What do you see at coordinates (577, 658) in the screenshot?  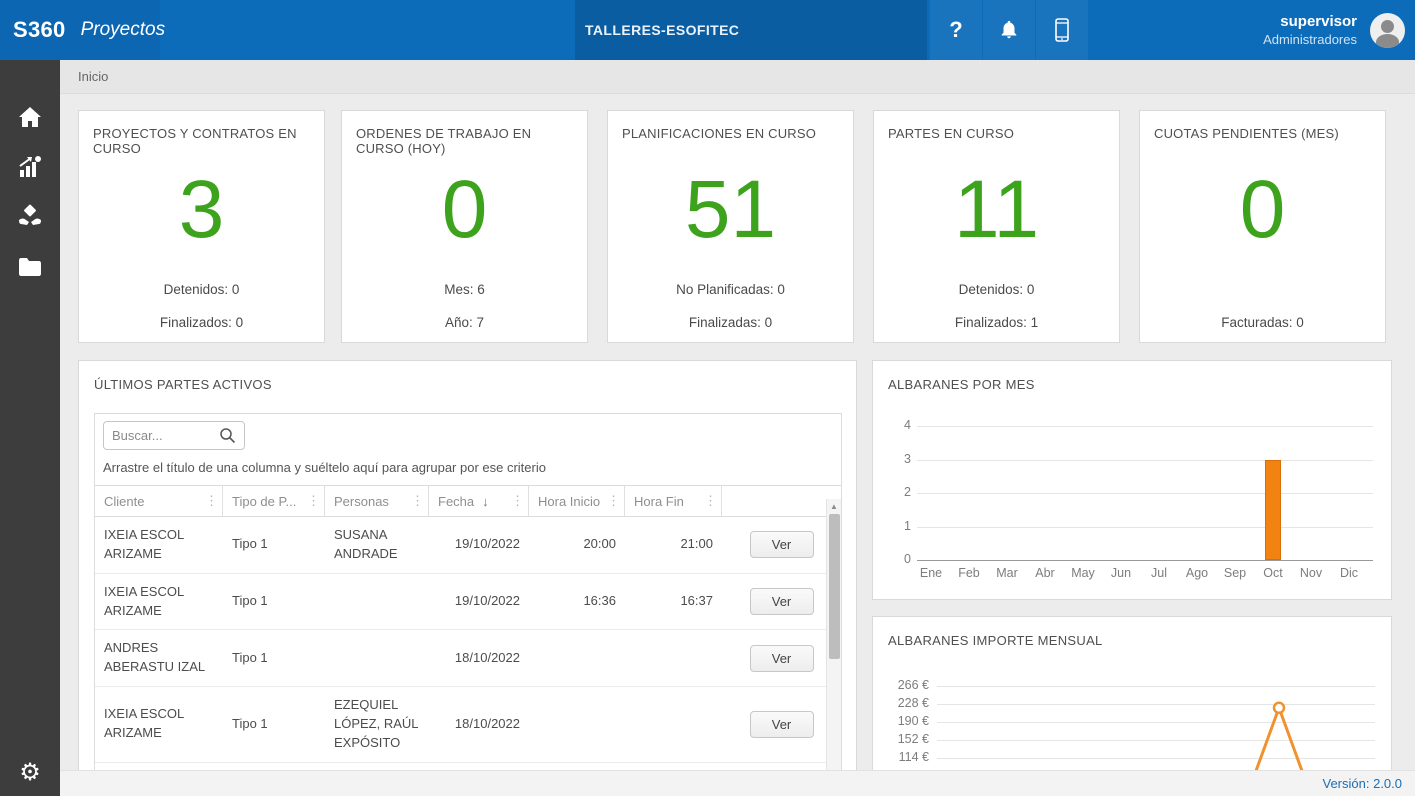 I see `cell-hora-inicio` at bounding box center [577, 658].